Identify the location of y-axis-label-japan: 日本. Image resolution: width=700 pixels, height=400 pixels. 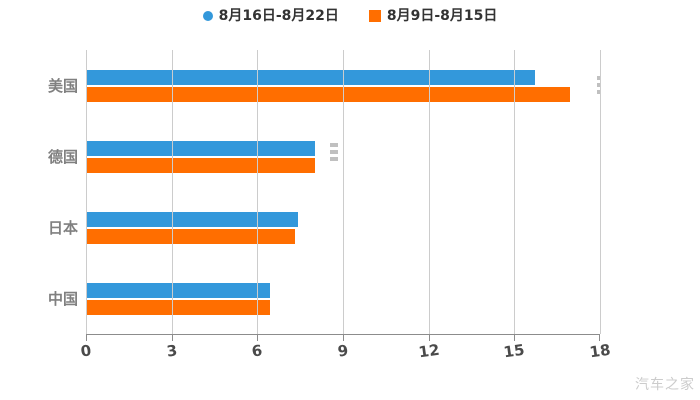
(62, 228).